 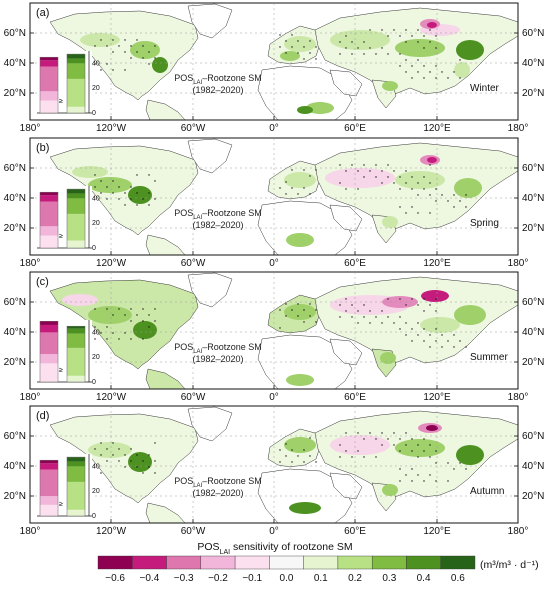 I want to click on inset-mark: ≥, so click(x=61, y=504).